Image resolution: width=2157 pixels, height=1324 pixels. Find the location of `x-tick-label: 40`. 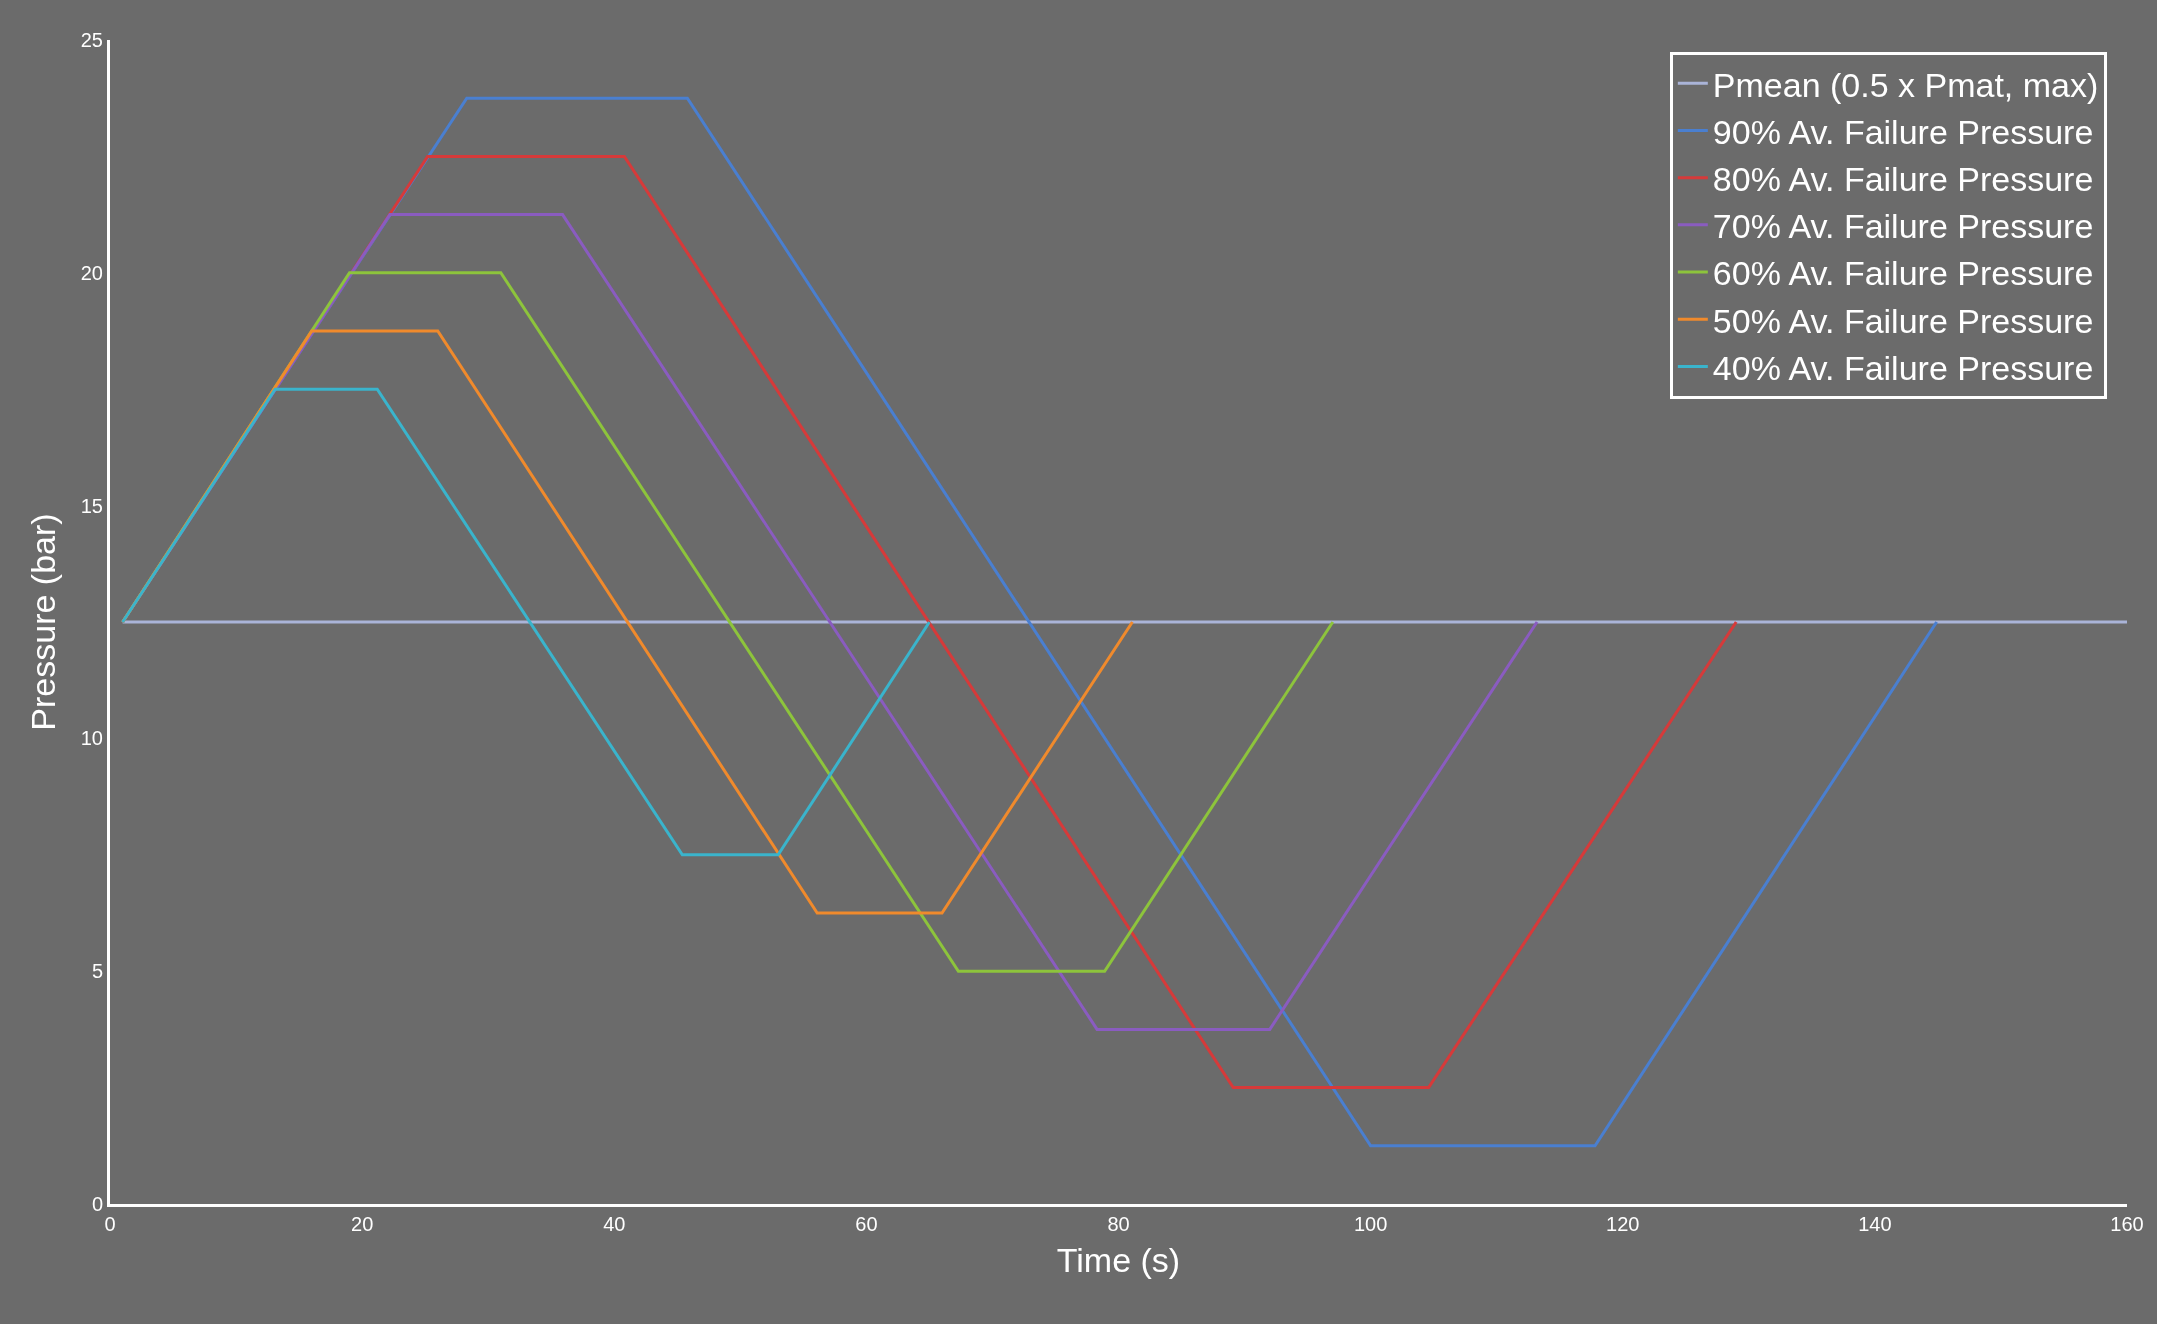

x-tick-label: 40 is located at coordinates (614, 1224).